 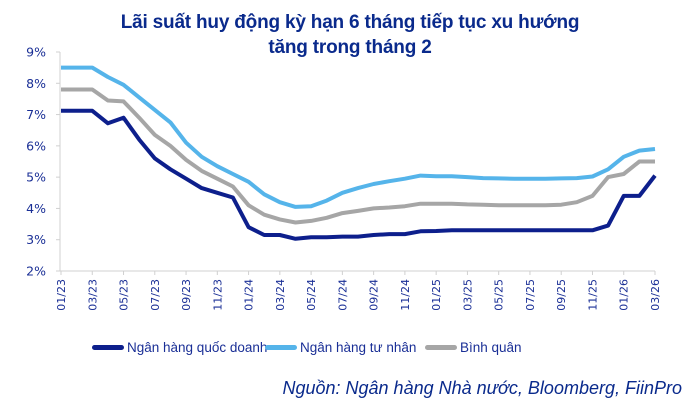 I want to click on x-tick-label: 01/25, so click(x=436, y=295).